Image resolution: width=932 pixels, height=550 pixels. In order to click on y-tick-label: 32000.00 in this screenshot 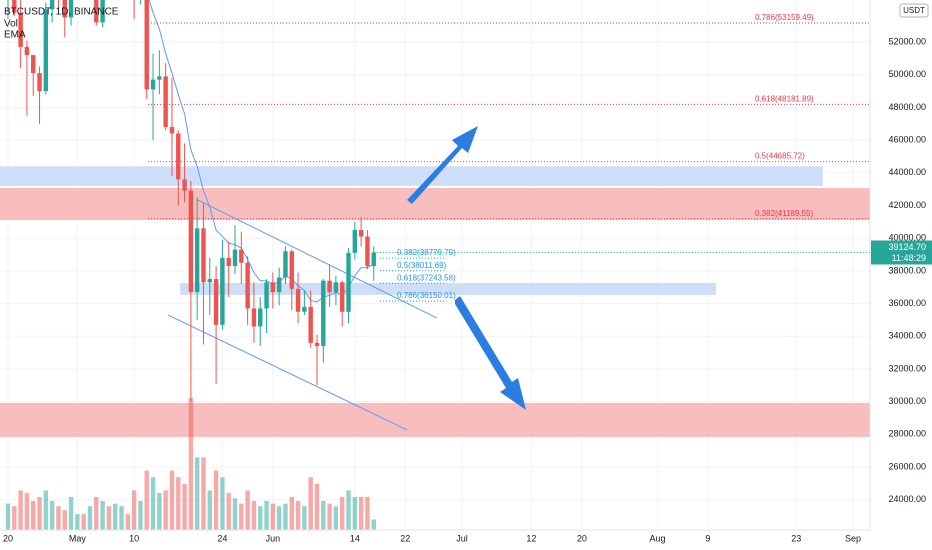, I will do `click(907, 368)`.